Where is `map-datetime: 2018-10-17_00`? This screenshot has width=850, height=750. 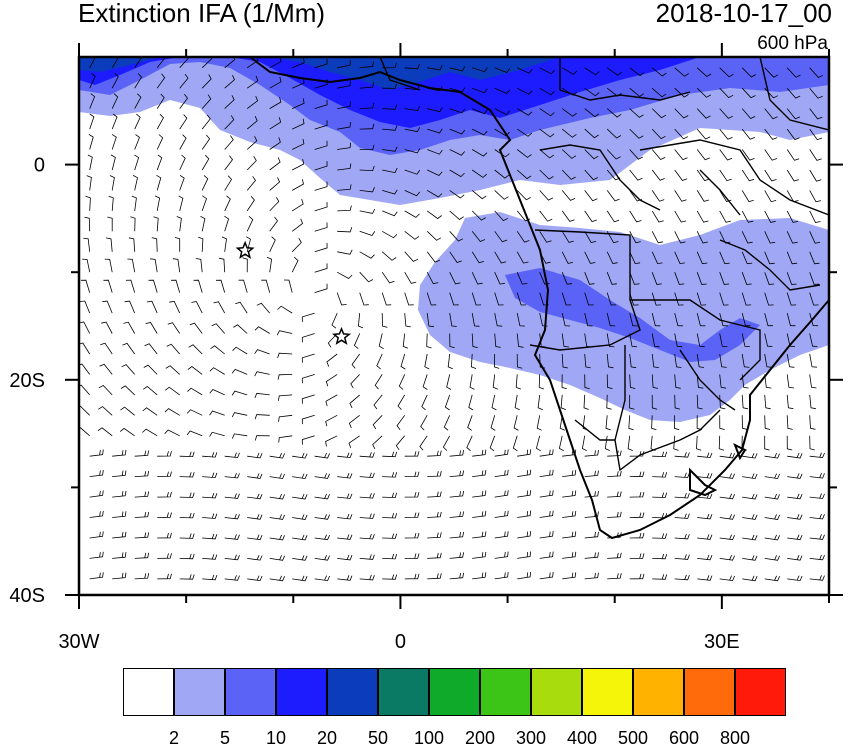 map-datetime: 2018-10-17_00 is located at coordinates (743, 14).